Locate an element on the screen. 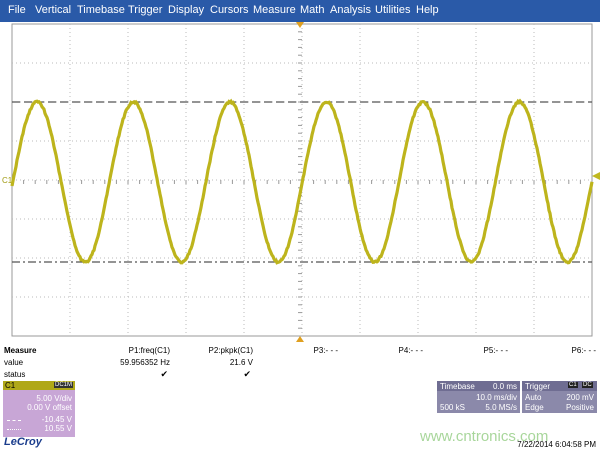  menu-item: Cursors is located at coordinates (229, 10).